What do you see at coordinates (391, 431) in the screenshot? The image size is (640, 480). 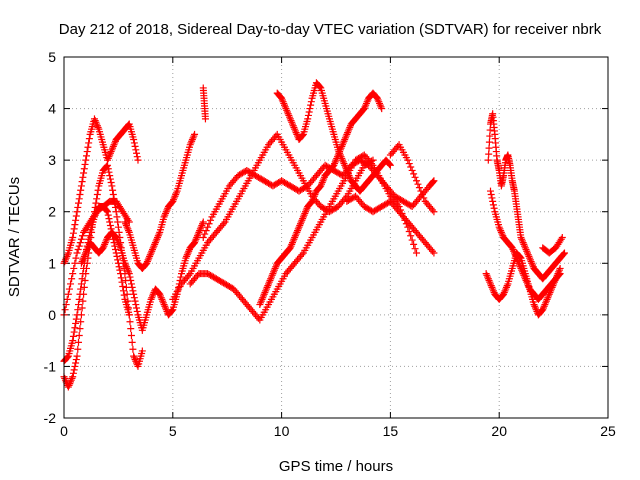 I see `x-tick-label: 15` at bounding box center [391, 431].